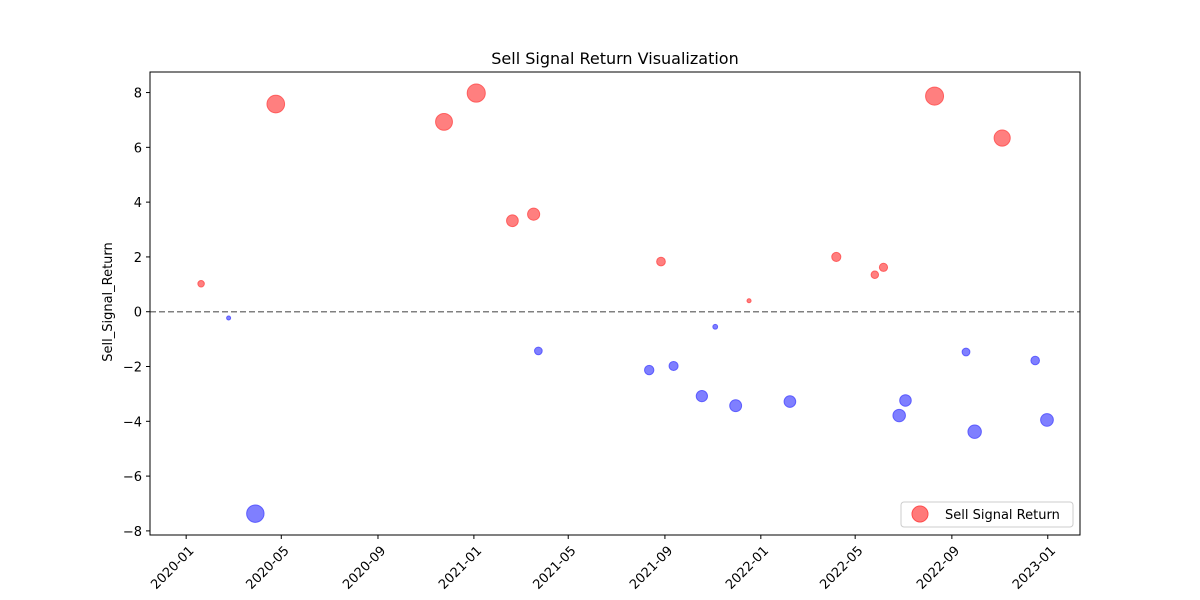  I want to click on x-tick-label: 2020-09, so click(364, 568).